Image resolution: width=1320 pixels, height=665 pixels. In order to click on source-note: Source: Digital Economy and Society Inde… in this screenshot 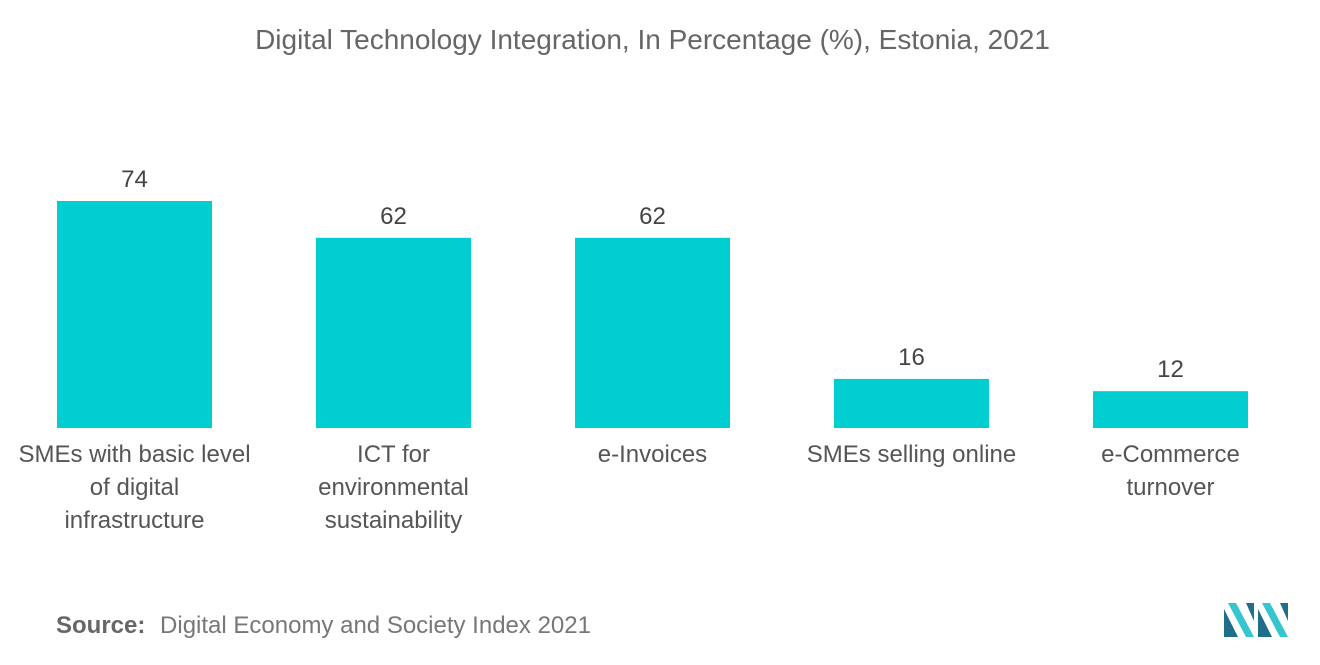, I will do `click(323, 626)`.